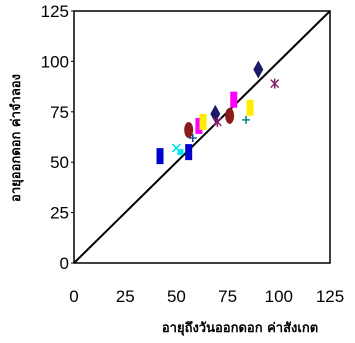 Image resolution: width=355 pixels, height=343 pixels. What do you see at coordinates (206, 296) in the screenshot?
I see `x-axis-ticks: 0 25 50 75 100 125` at bounding box center [206, 296].